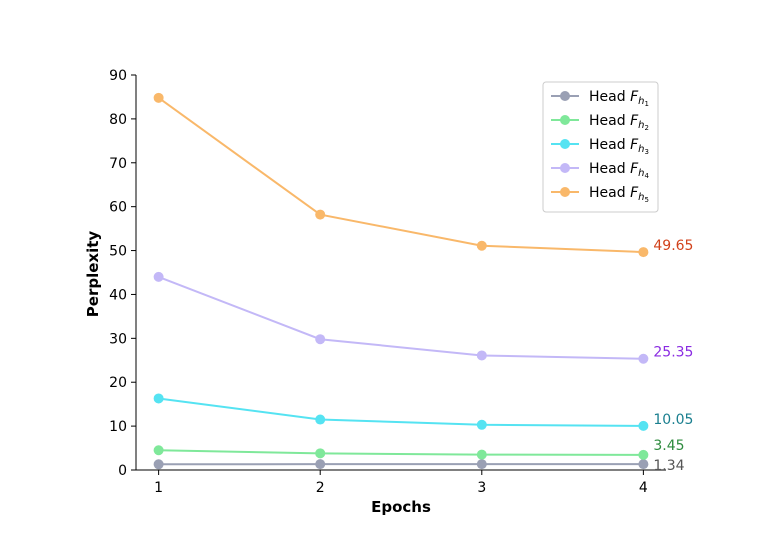  What do you see at coordinates (673, 420) in the screenshot?
I see `end-value-label: 10.05` at bounding box center [673, 420].